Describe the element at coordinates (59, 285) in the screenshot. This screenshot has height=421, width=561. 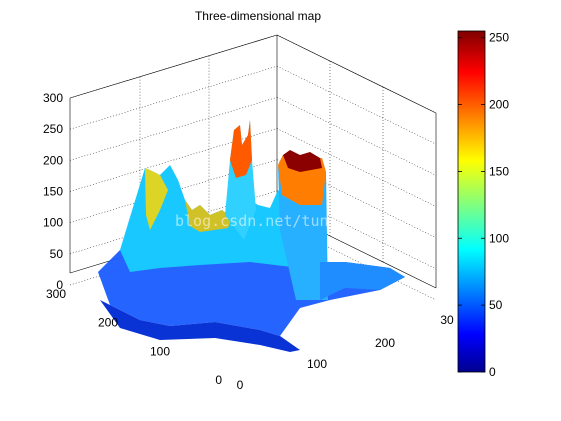
I see `z-tick-label: 0` at that location.